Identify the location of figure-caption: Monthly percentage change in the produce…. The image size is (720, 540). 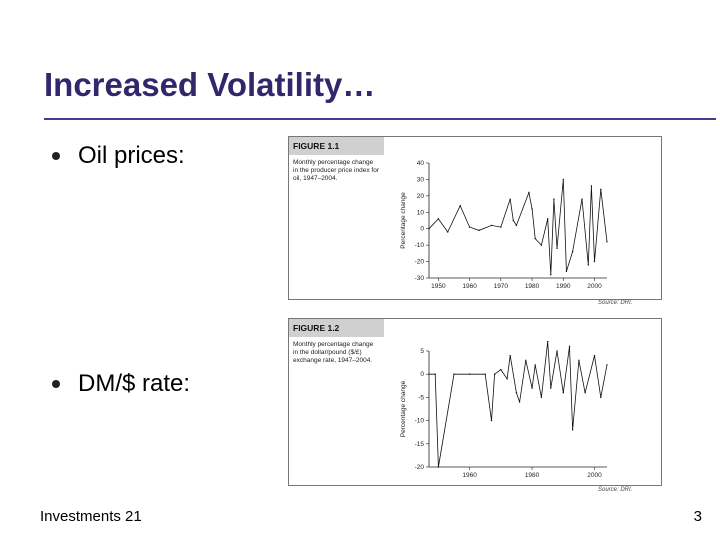
(336, 170).